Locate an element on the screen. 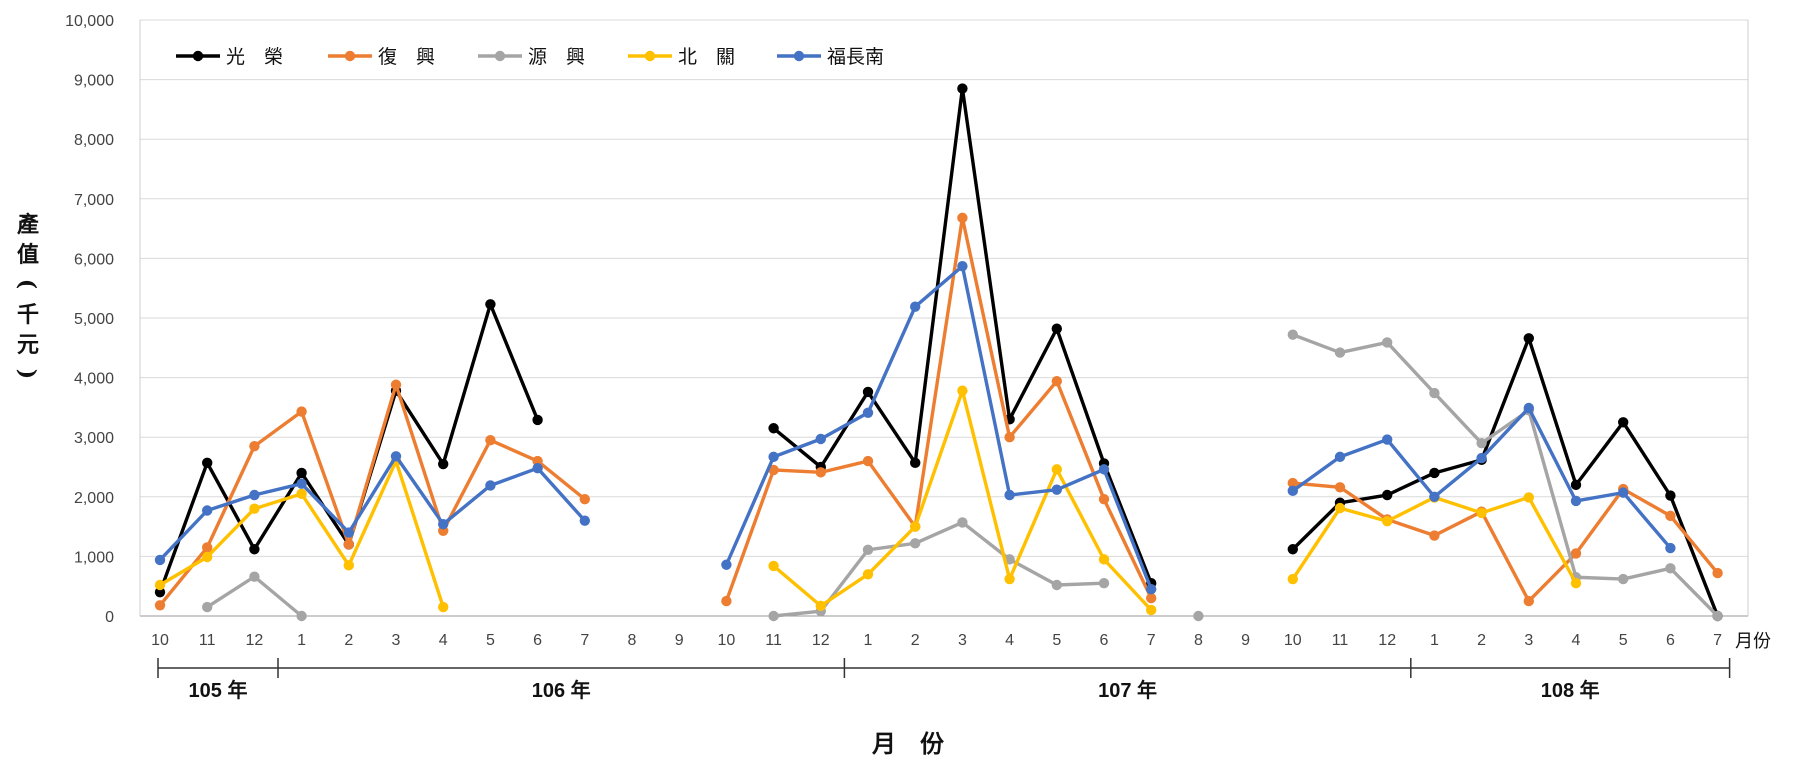  y-axis-title-char: ) is located at coordinates (27, 374).